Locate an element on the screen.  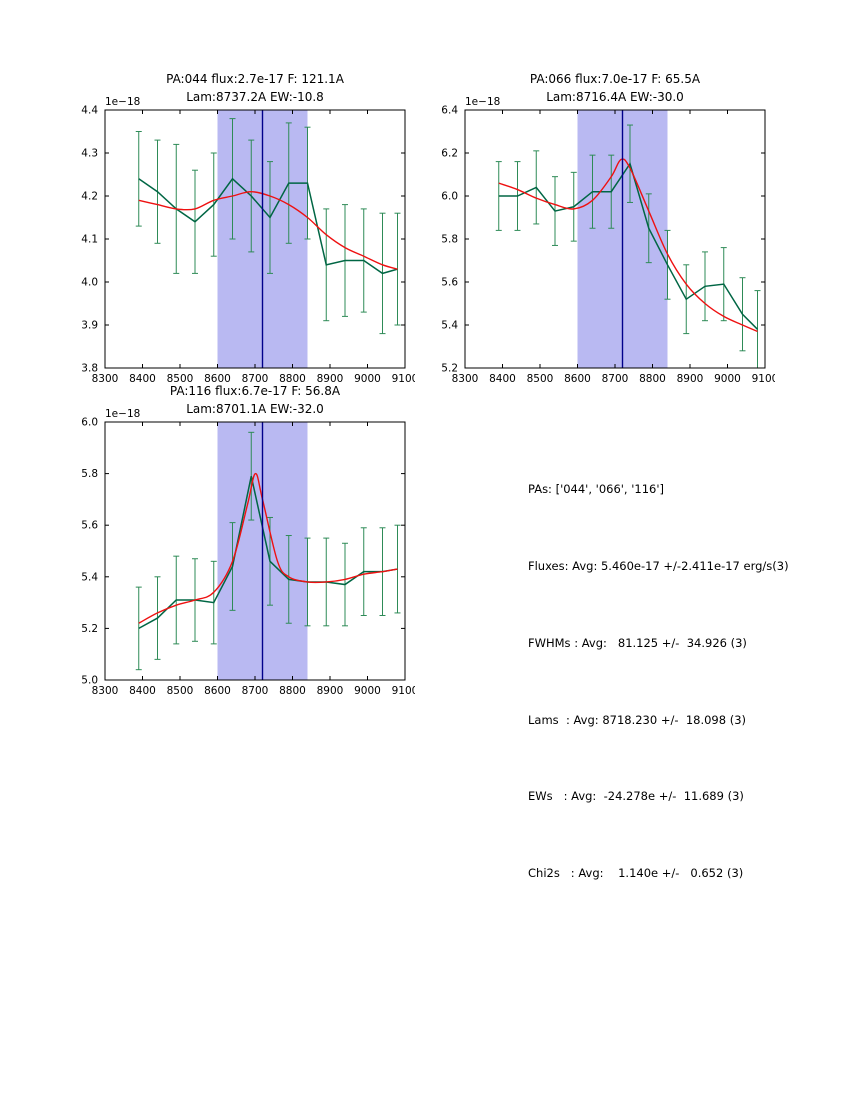
svg-text: 6.4 is located at coordinates (449, 111).